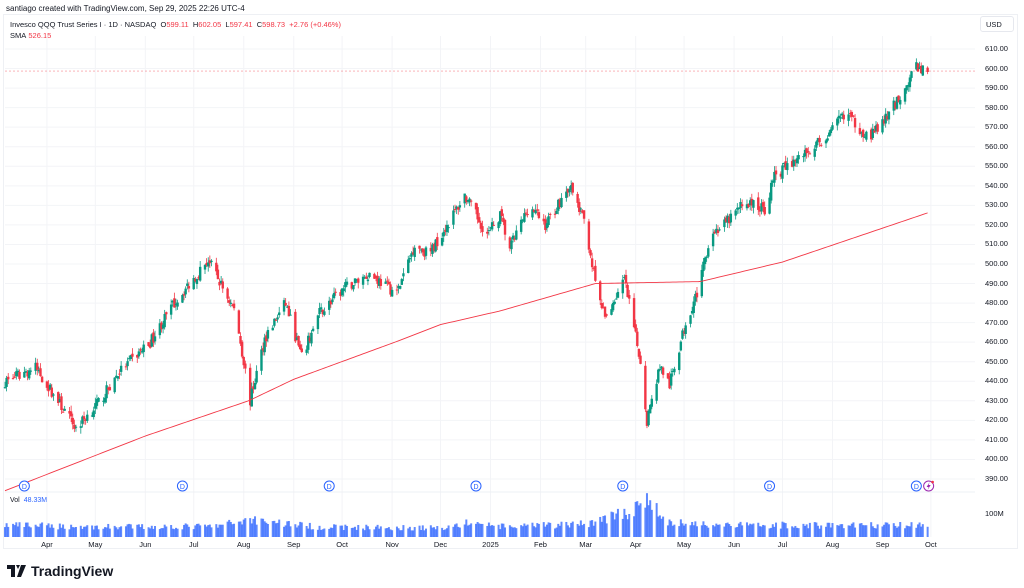 The width and height of the screenshot is (1024, 588). I want to click on dividend-letter: D, so click(475, 487).